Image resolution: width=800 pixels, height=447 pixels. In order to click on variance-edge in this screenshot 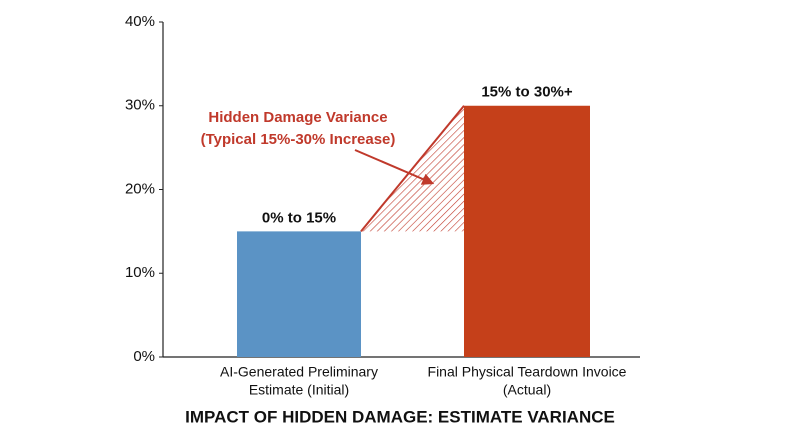, I will do `click(412, 169)`.